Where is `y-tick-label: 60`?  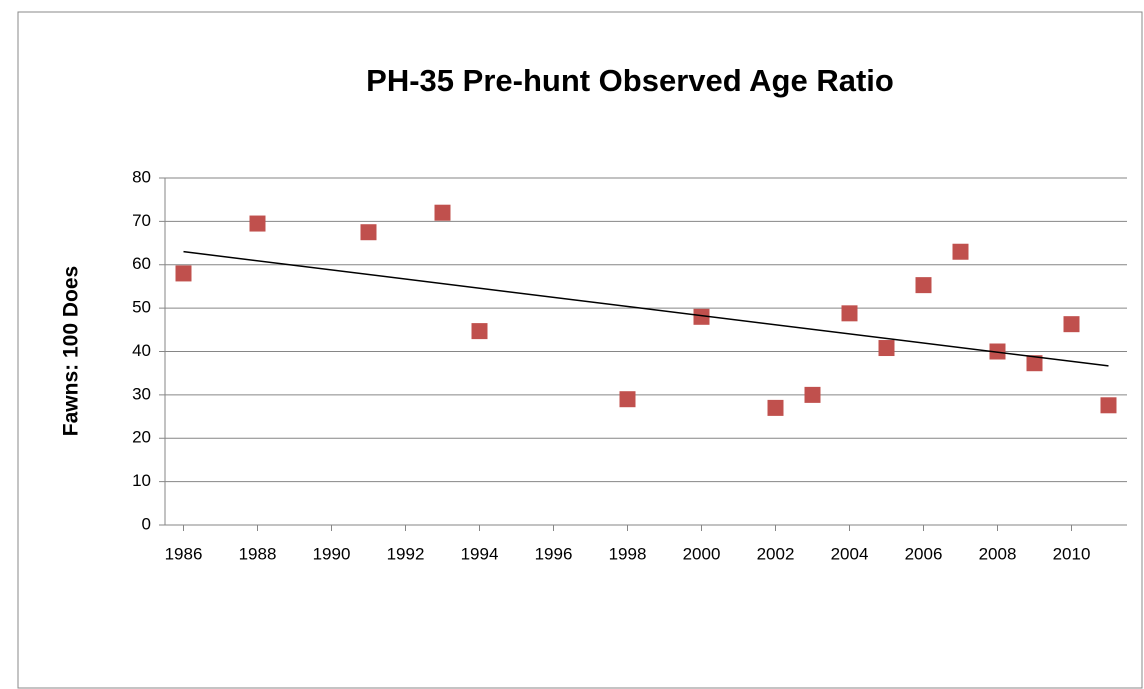 y-tick-label: 60 is located at coordinates (141, 263).